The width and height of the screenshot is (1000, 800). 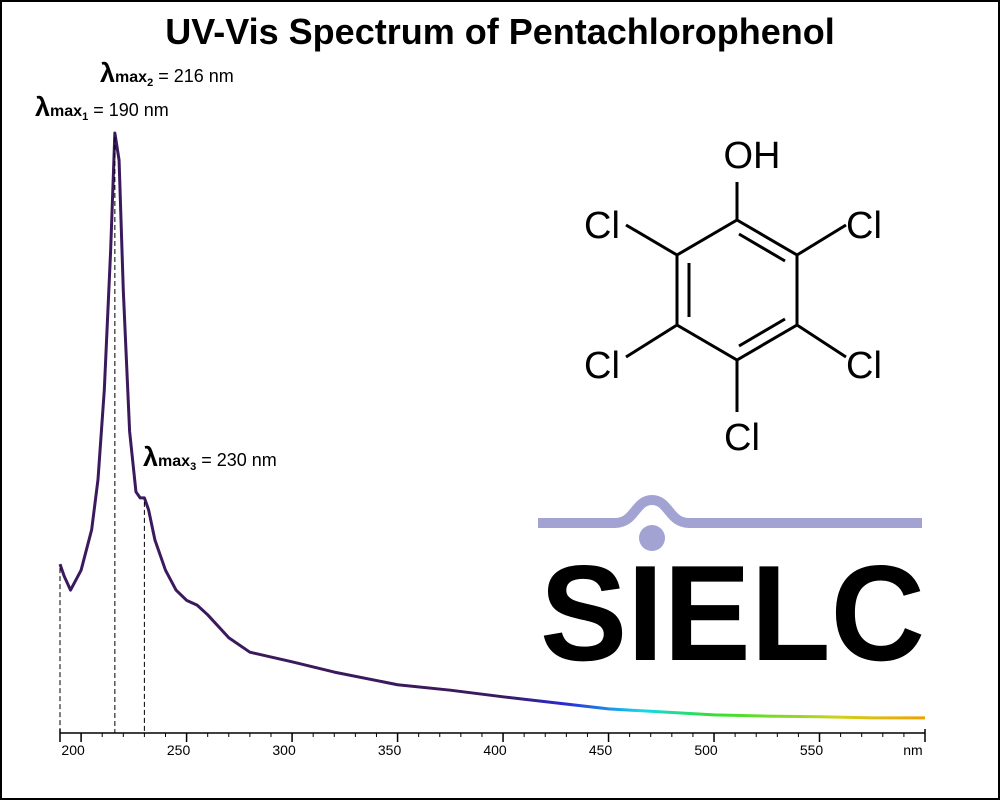 I want to click on x-axis-label: nm, so click(x=912, y=750).